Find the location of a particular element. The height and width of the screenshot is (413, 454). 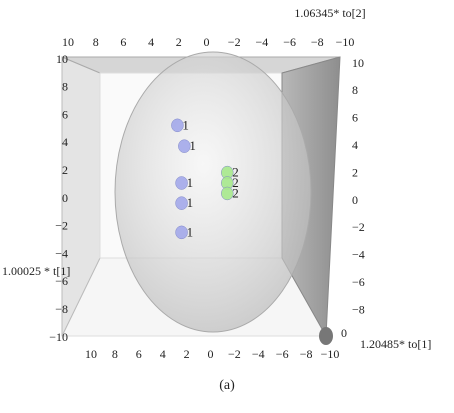

y-tick-label: −2 is located at coordinates (61, 226).